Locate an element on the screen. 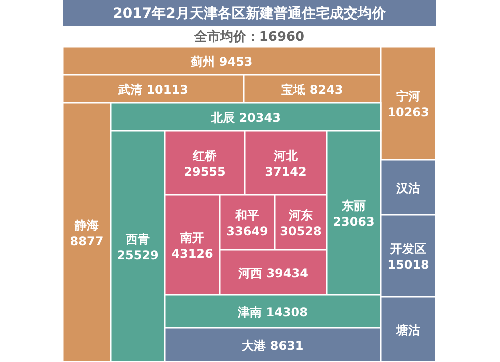 This screenshot has height=362, width=500. data-label: 33649 is located at coordinates (247, 231).